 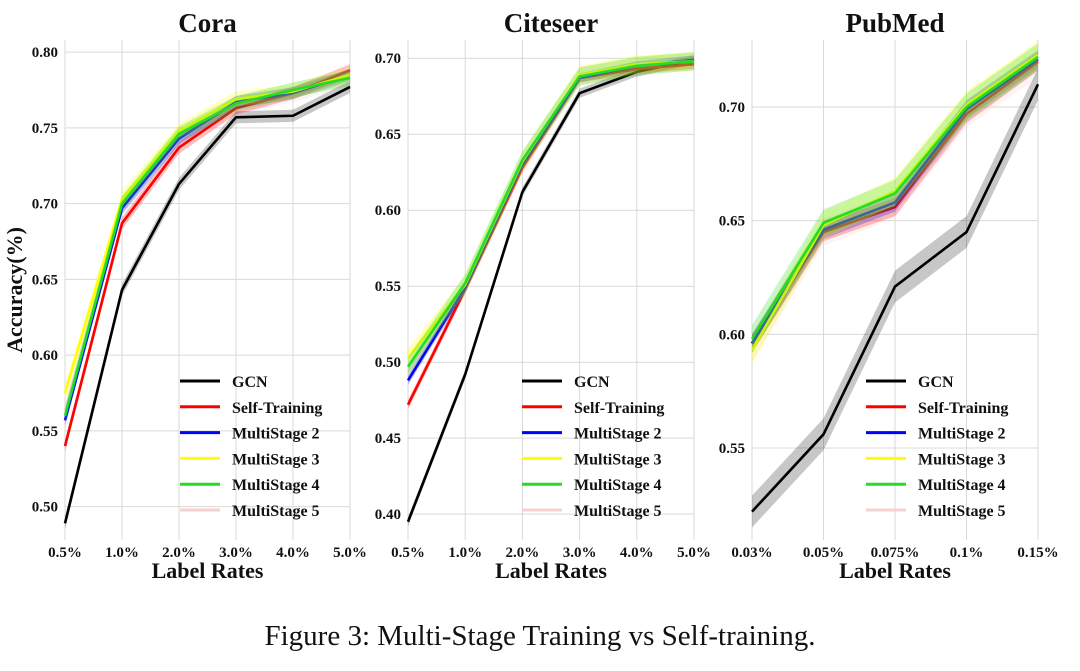 What do you see at coordinates (751, 553) in the screenshot?
I see `x-tick-label: 0.03%` at bounding box center [751, 553].